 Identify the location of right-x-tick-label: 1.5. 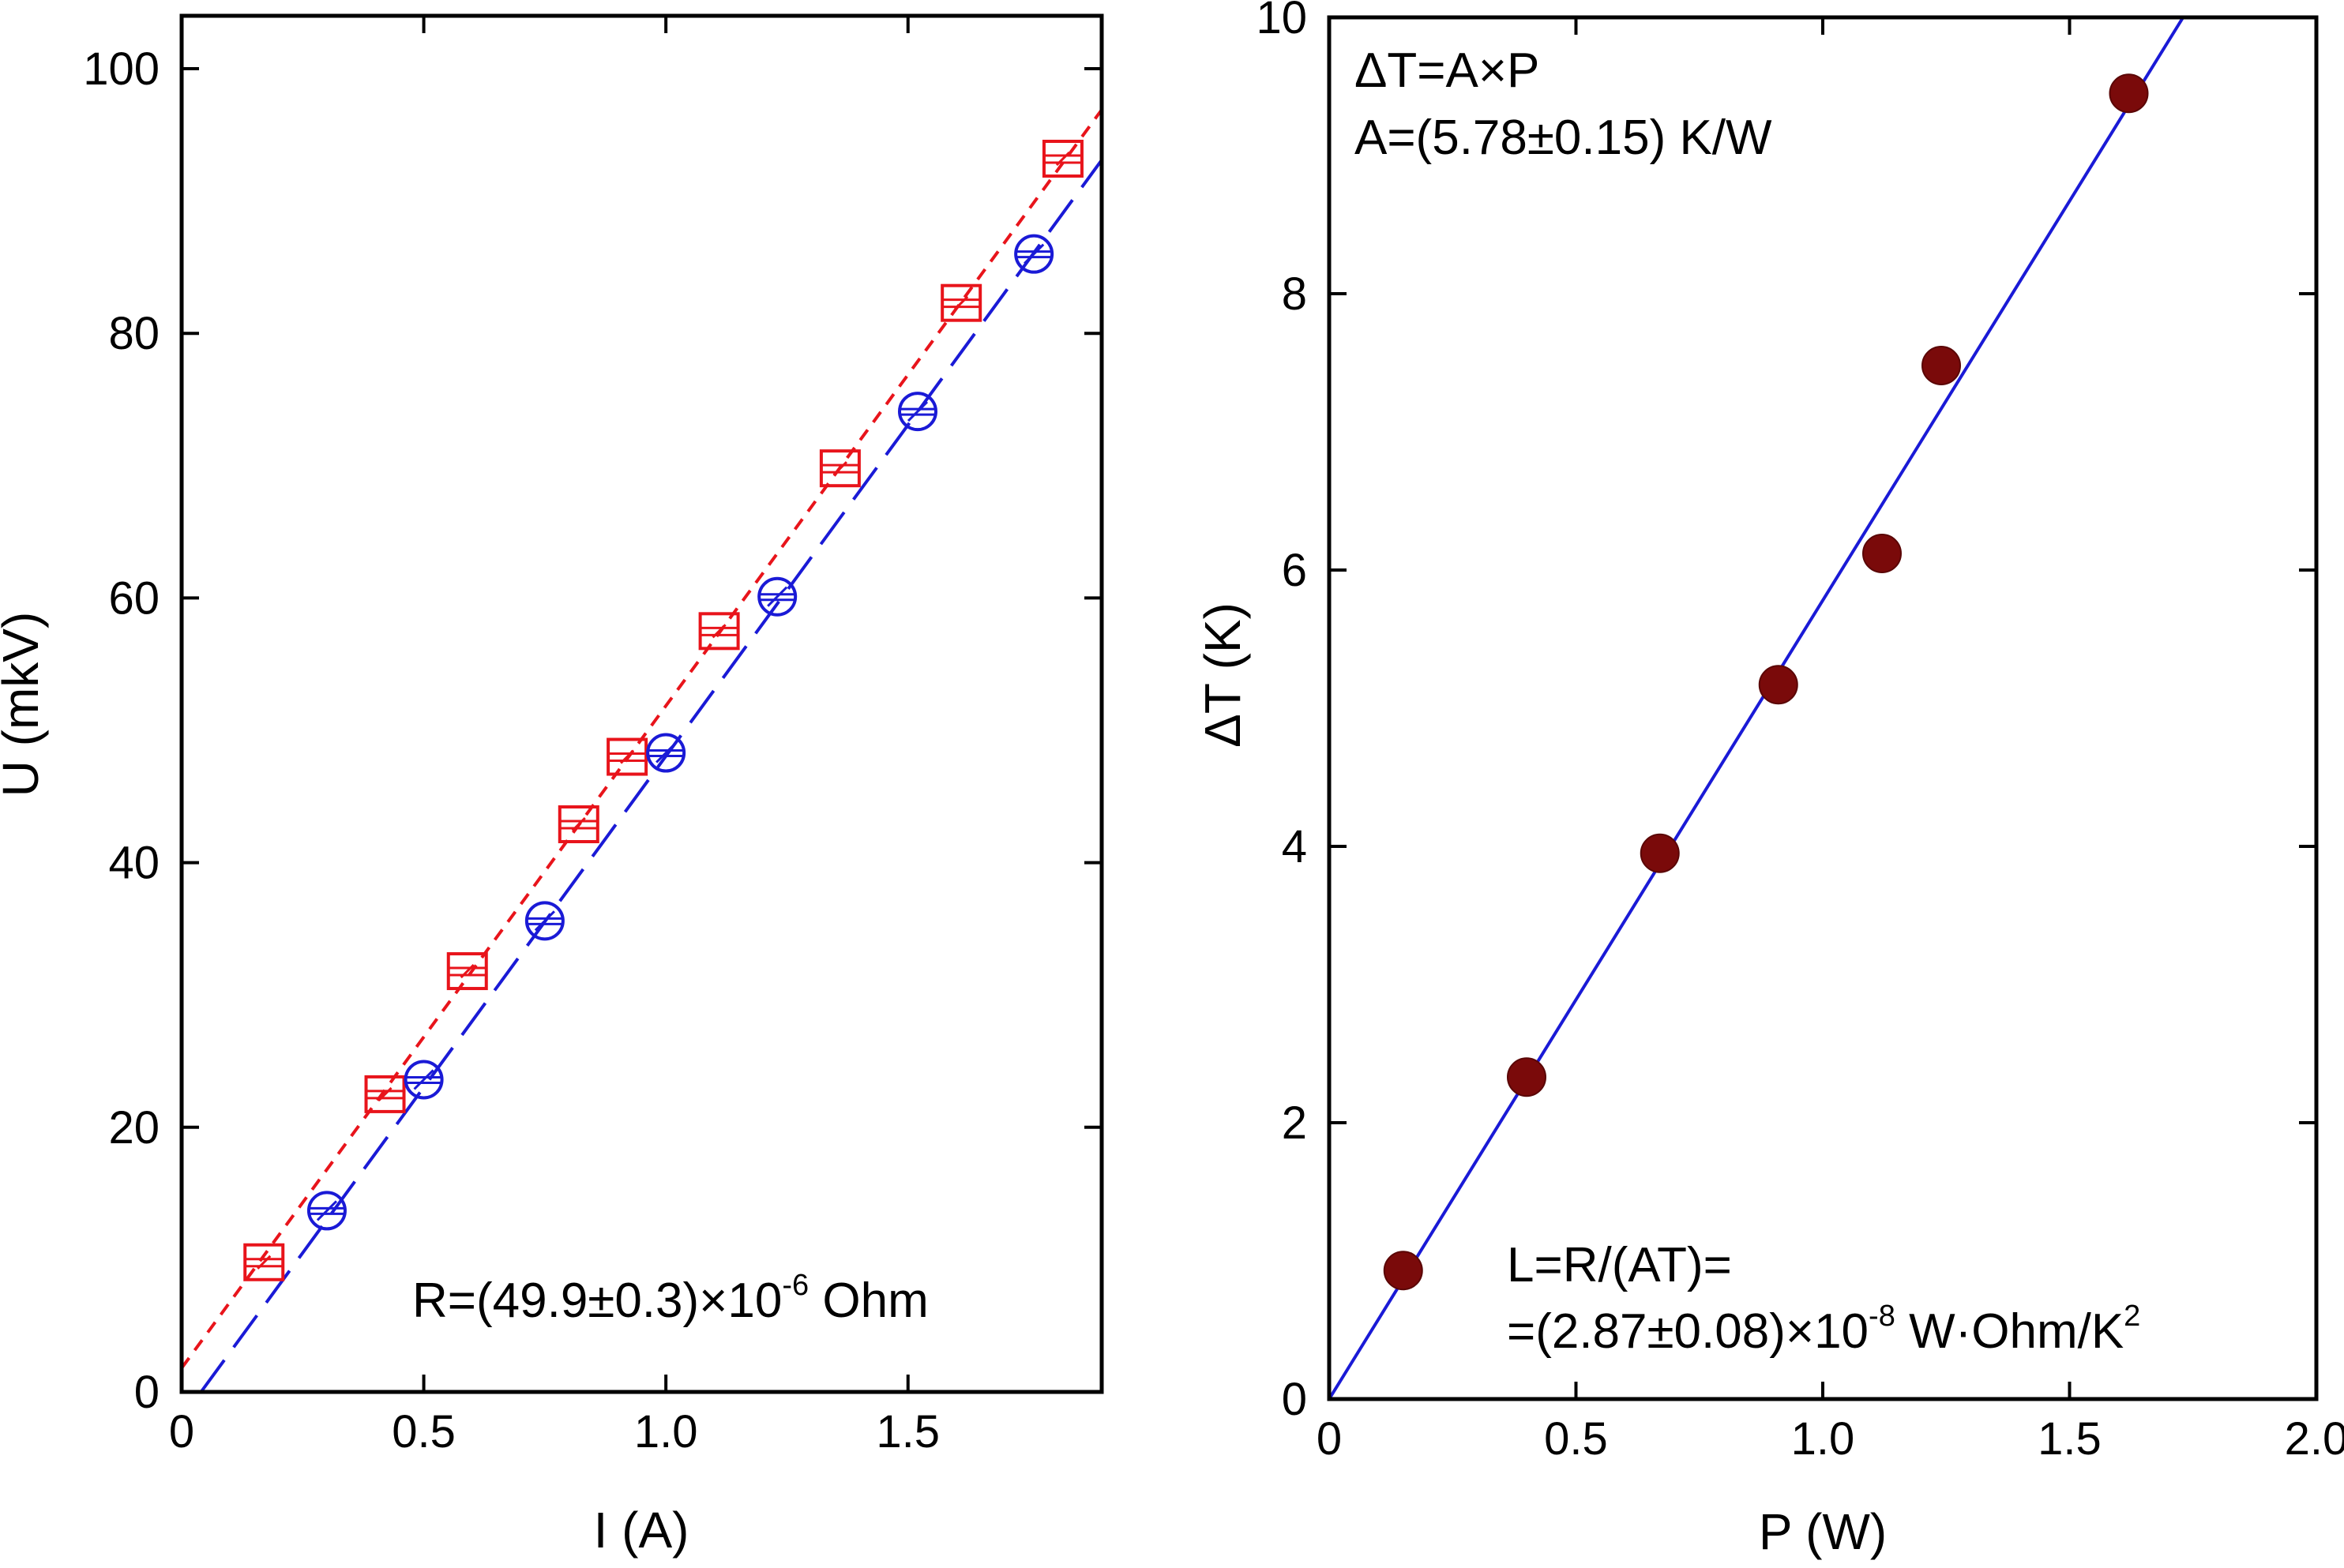
(2070, 1439).